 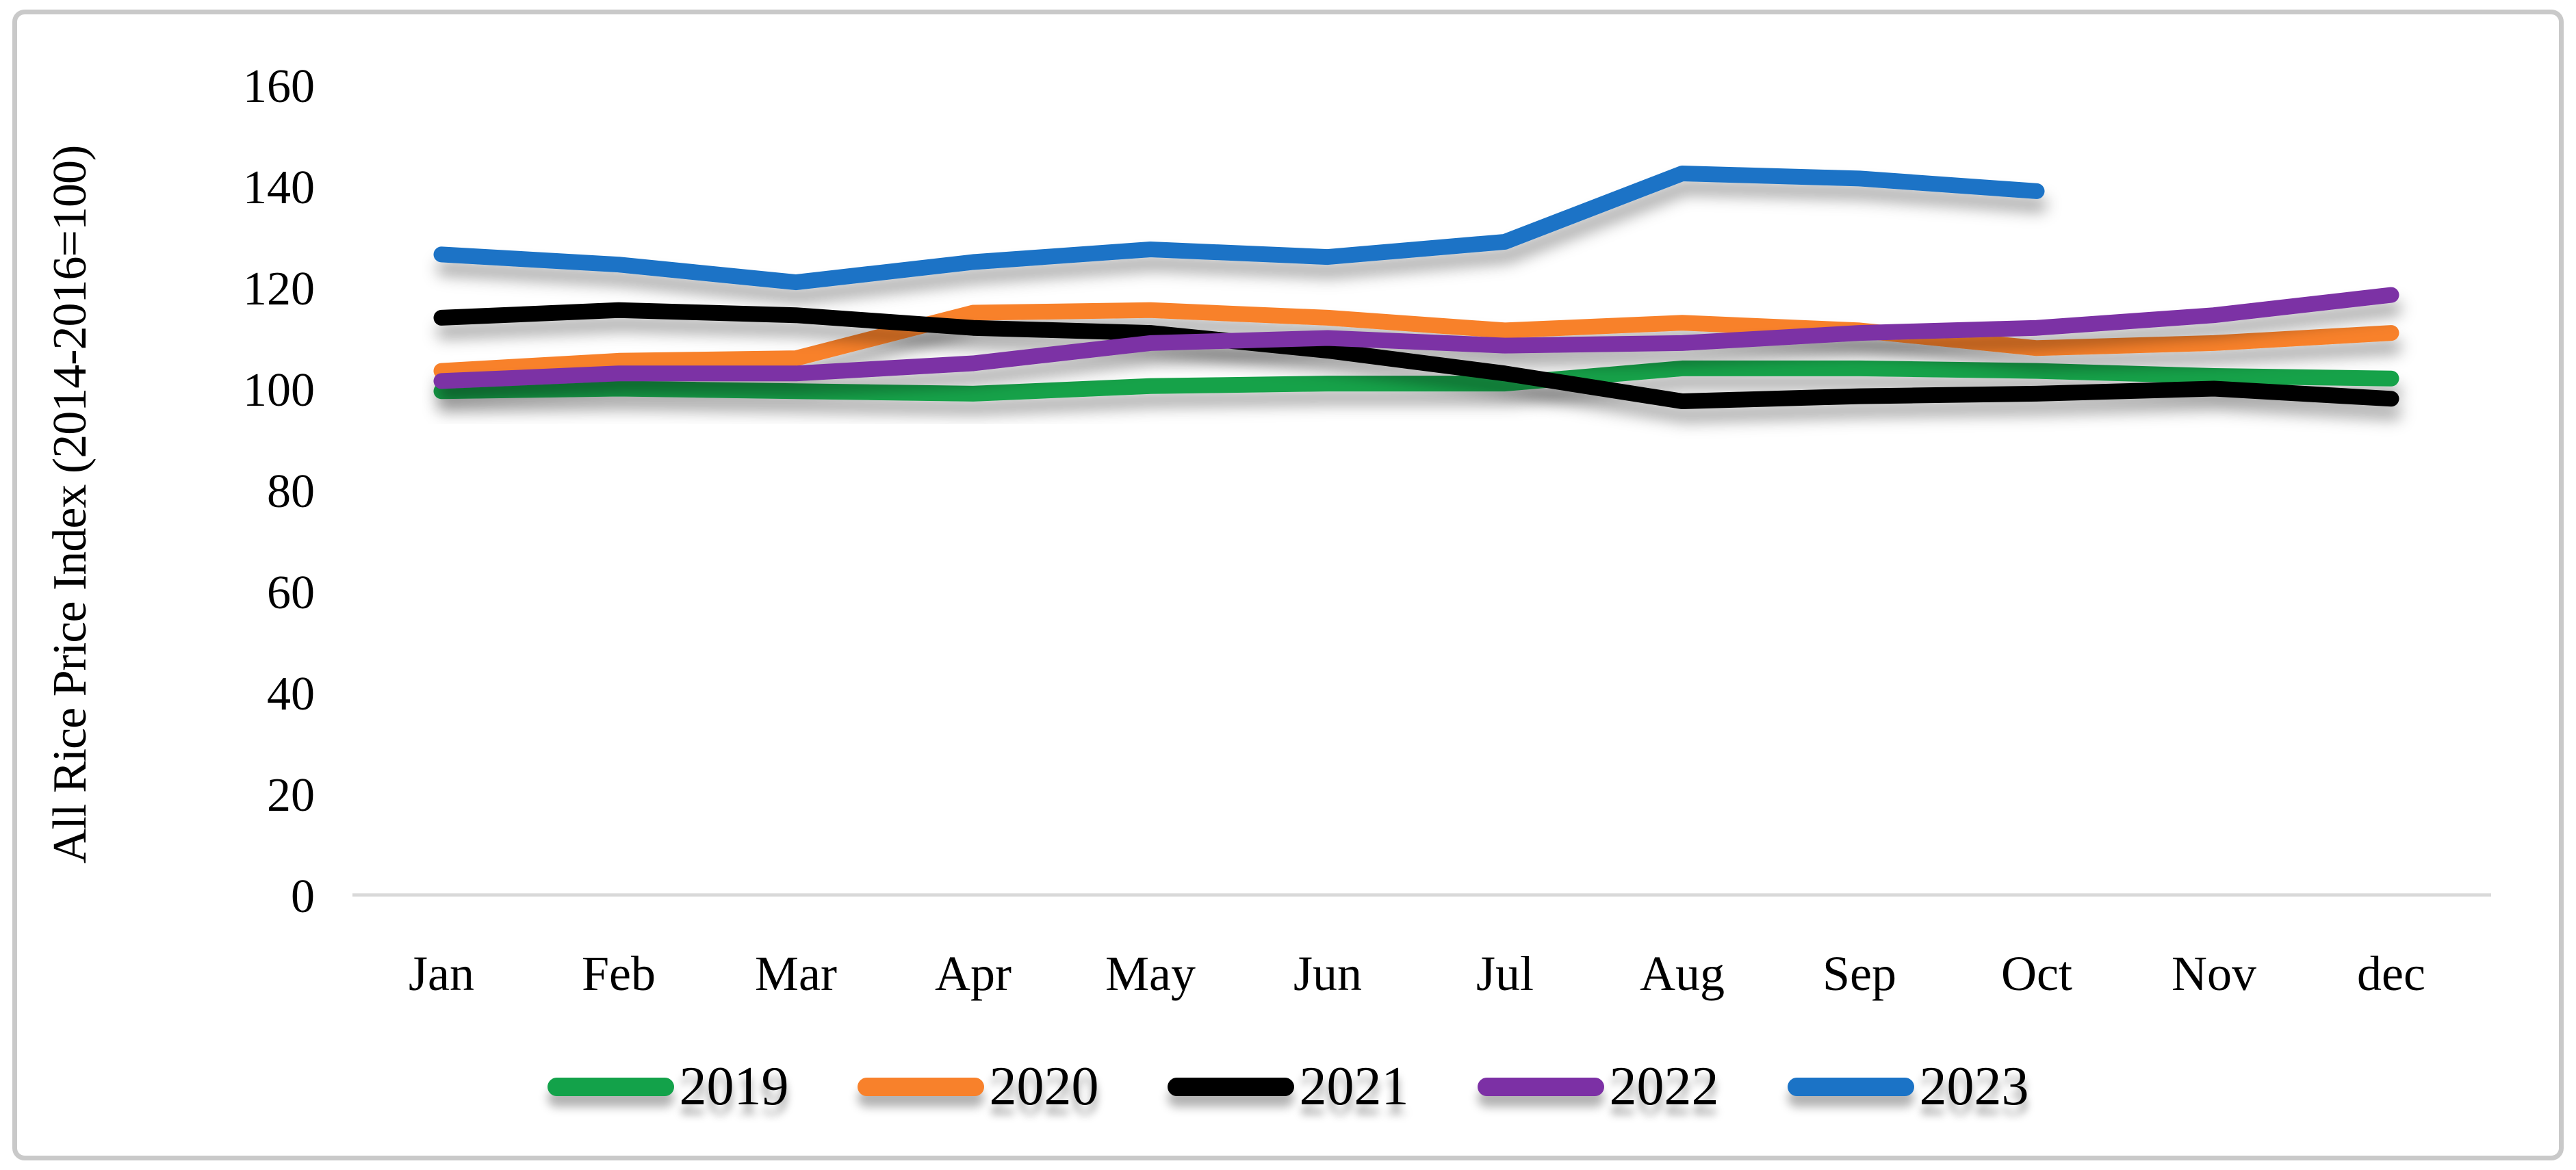 I want to click on legend-label-2023: 2023, so click(x=1974, y=1086).